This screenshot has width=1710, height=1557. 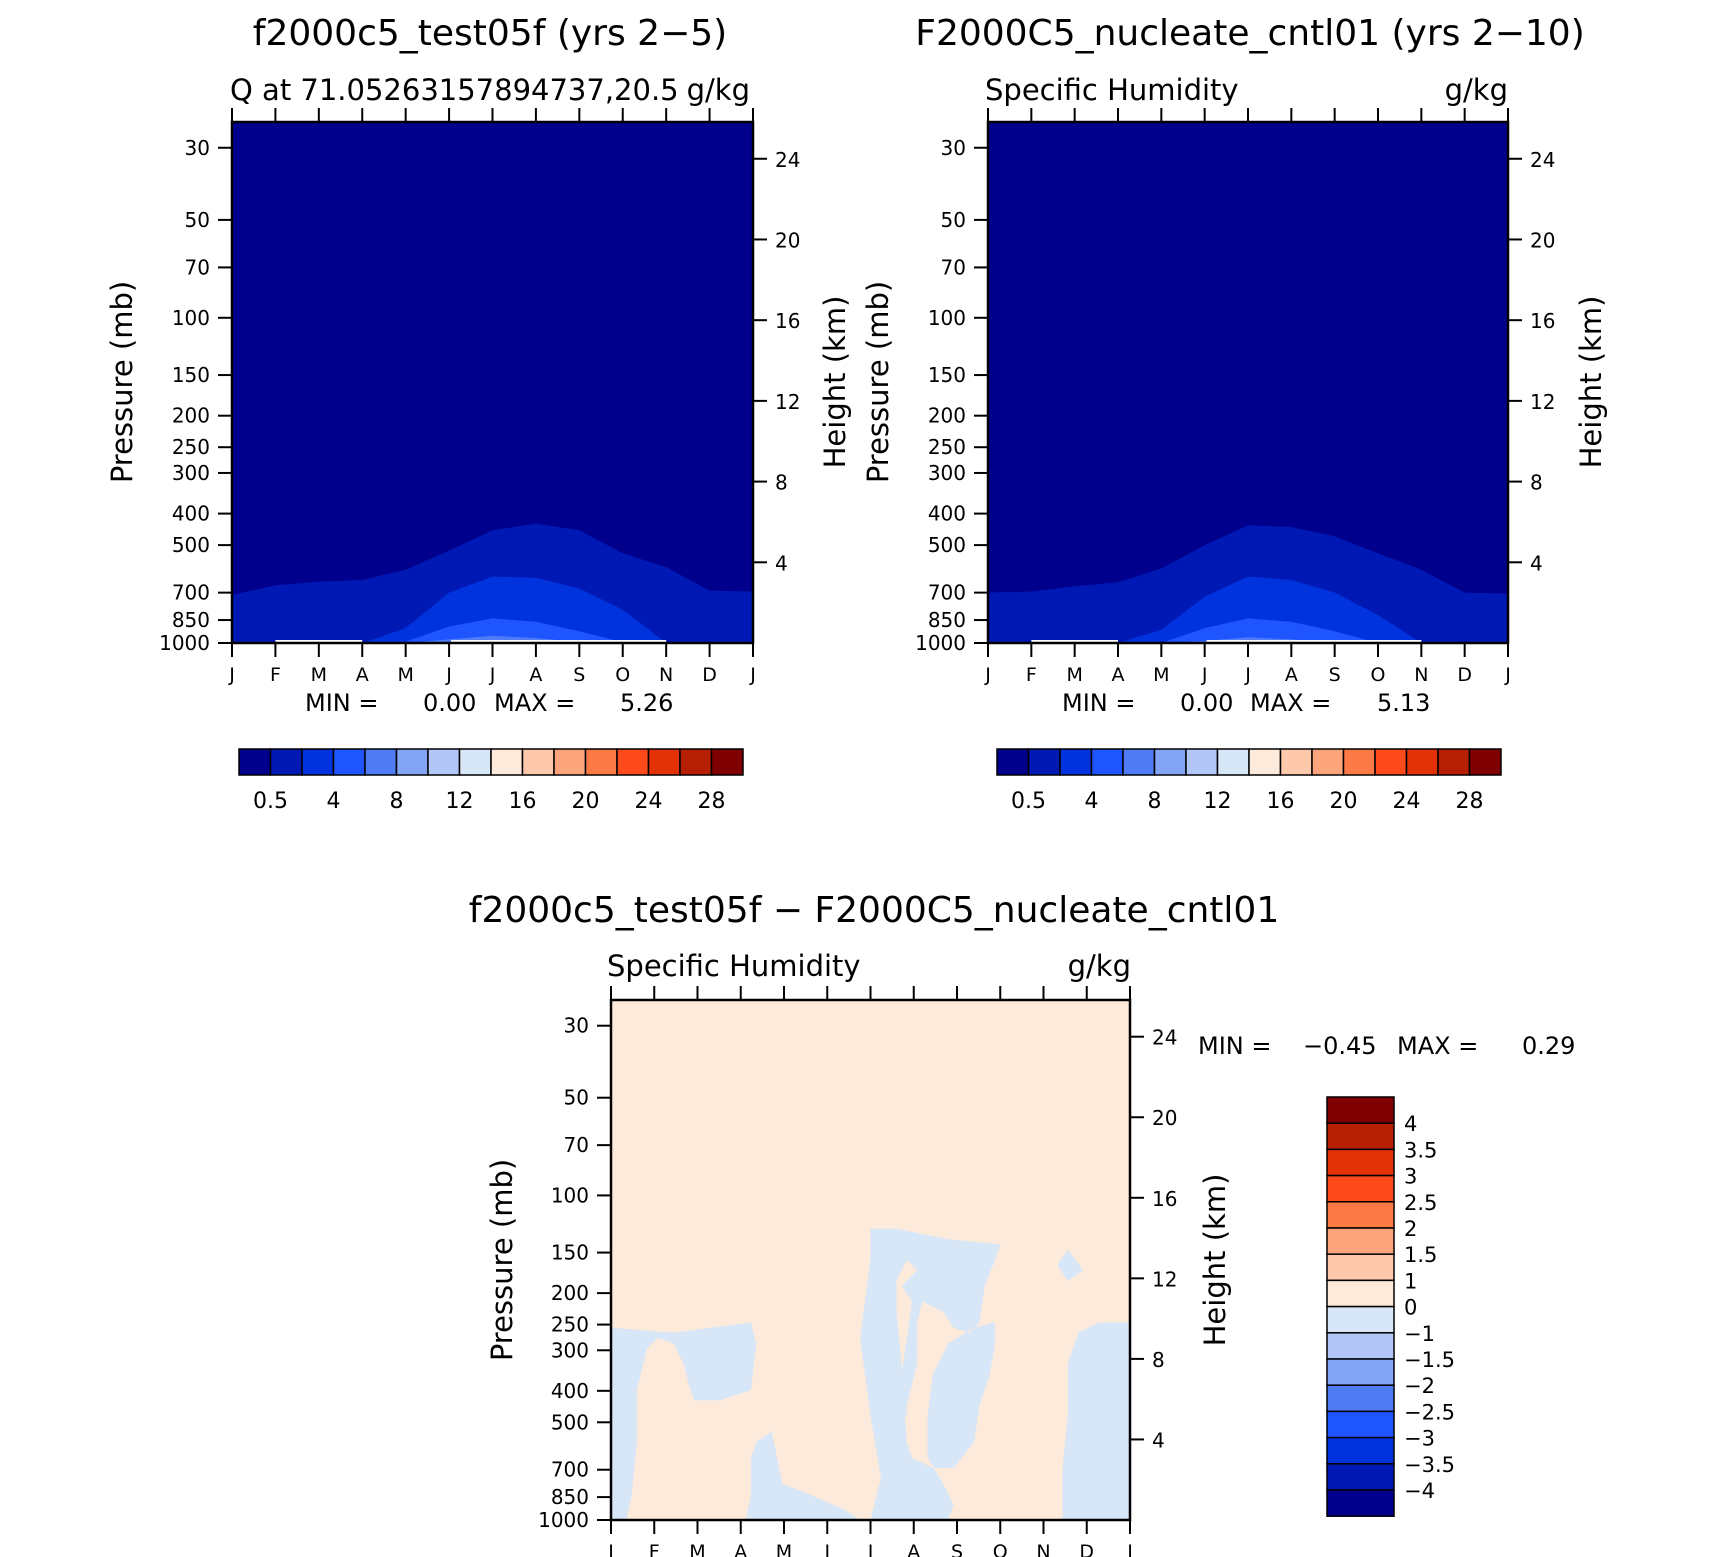 What do you see at coordinates (1542, 402) in the screenshot?
I see `y2-tick-label: 12` at bounding box center [1542, 402].